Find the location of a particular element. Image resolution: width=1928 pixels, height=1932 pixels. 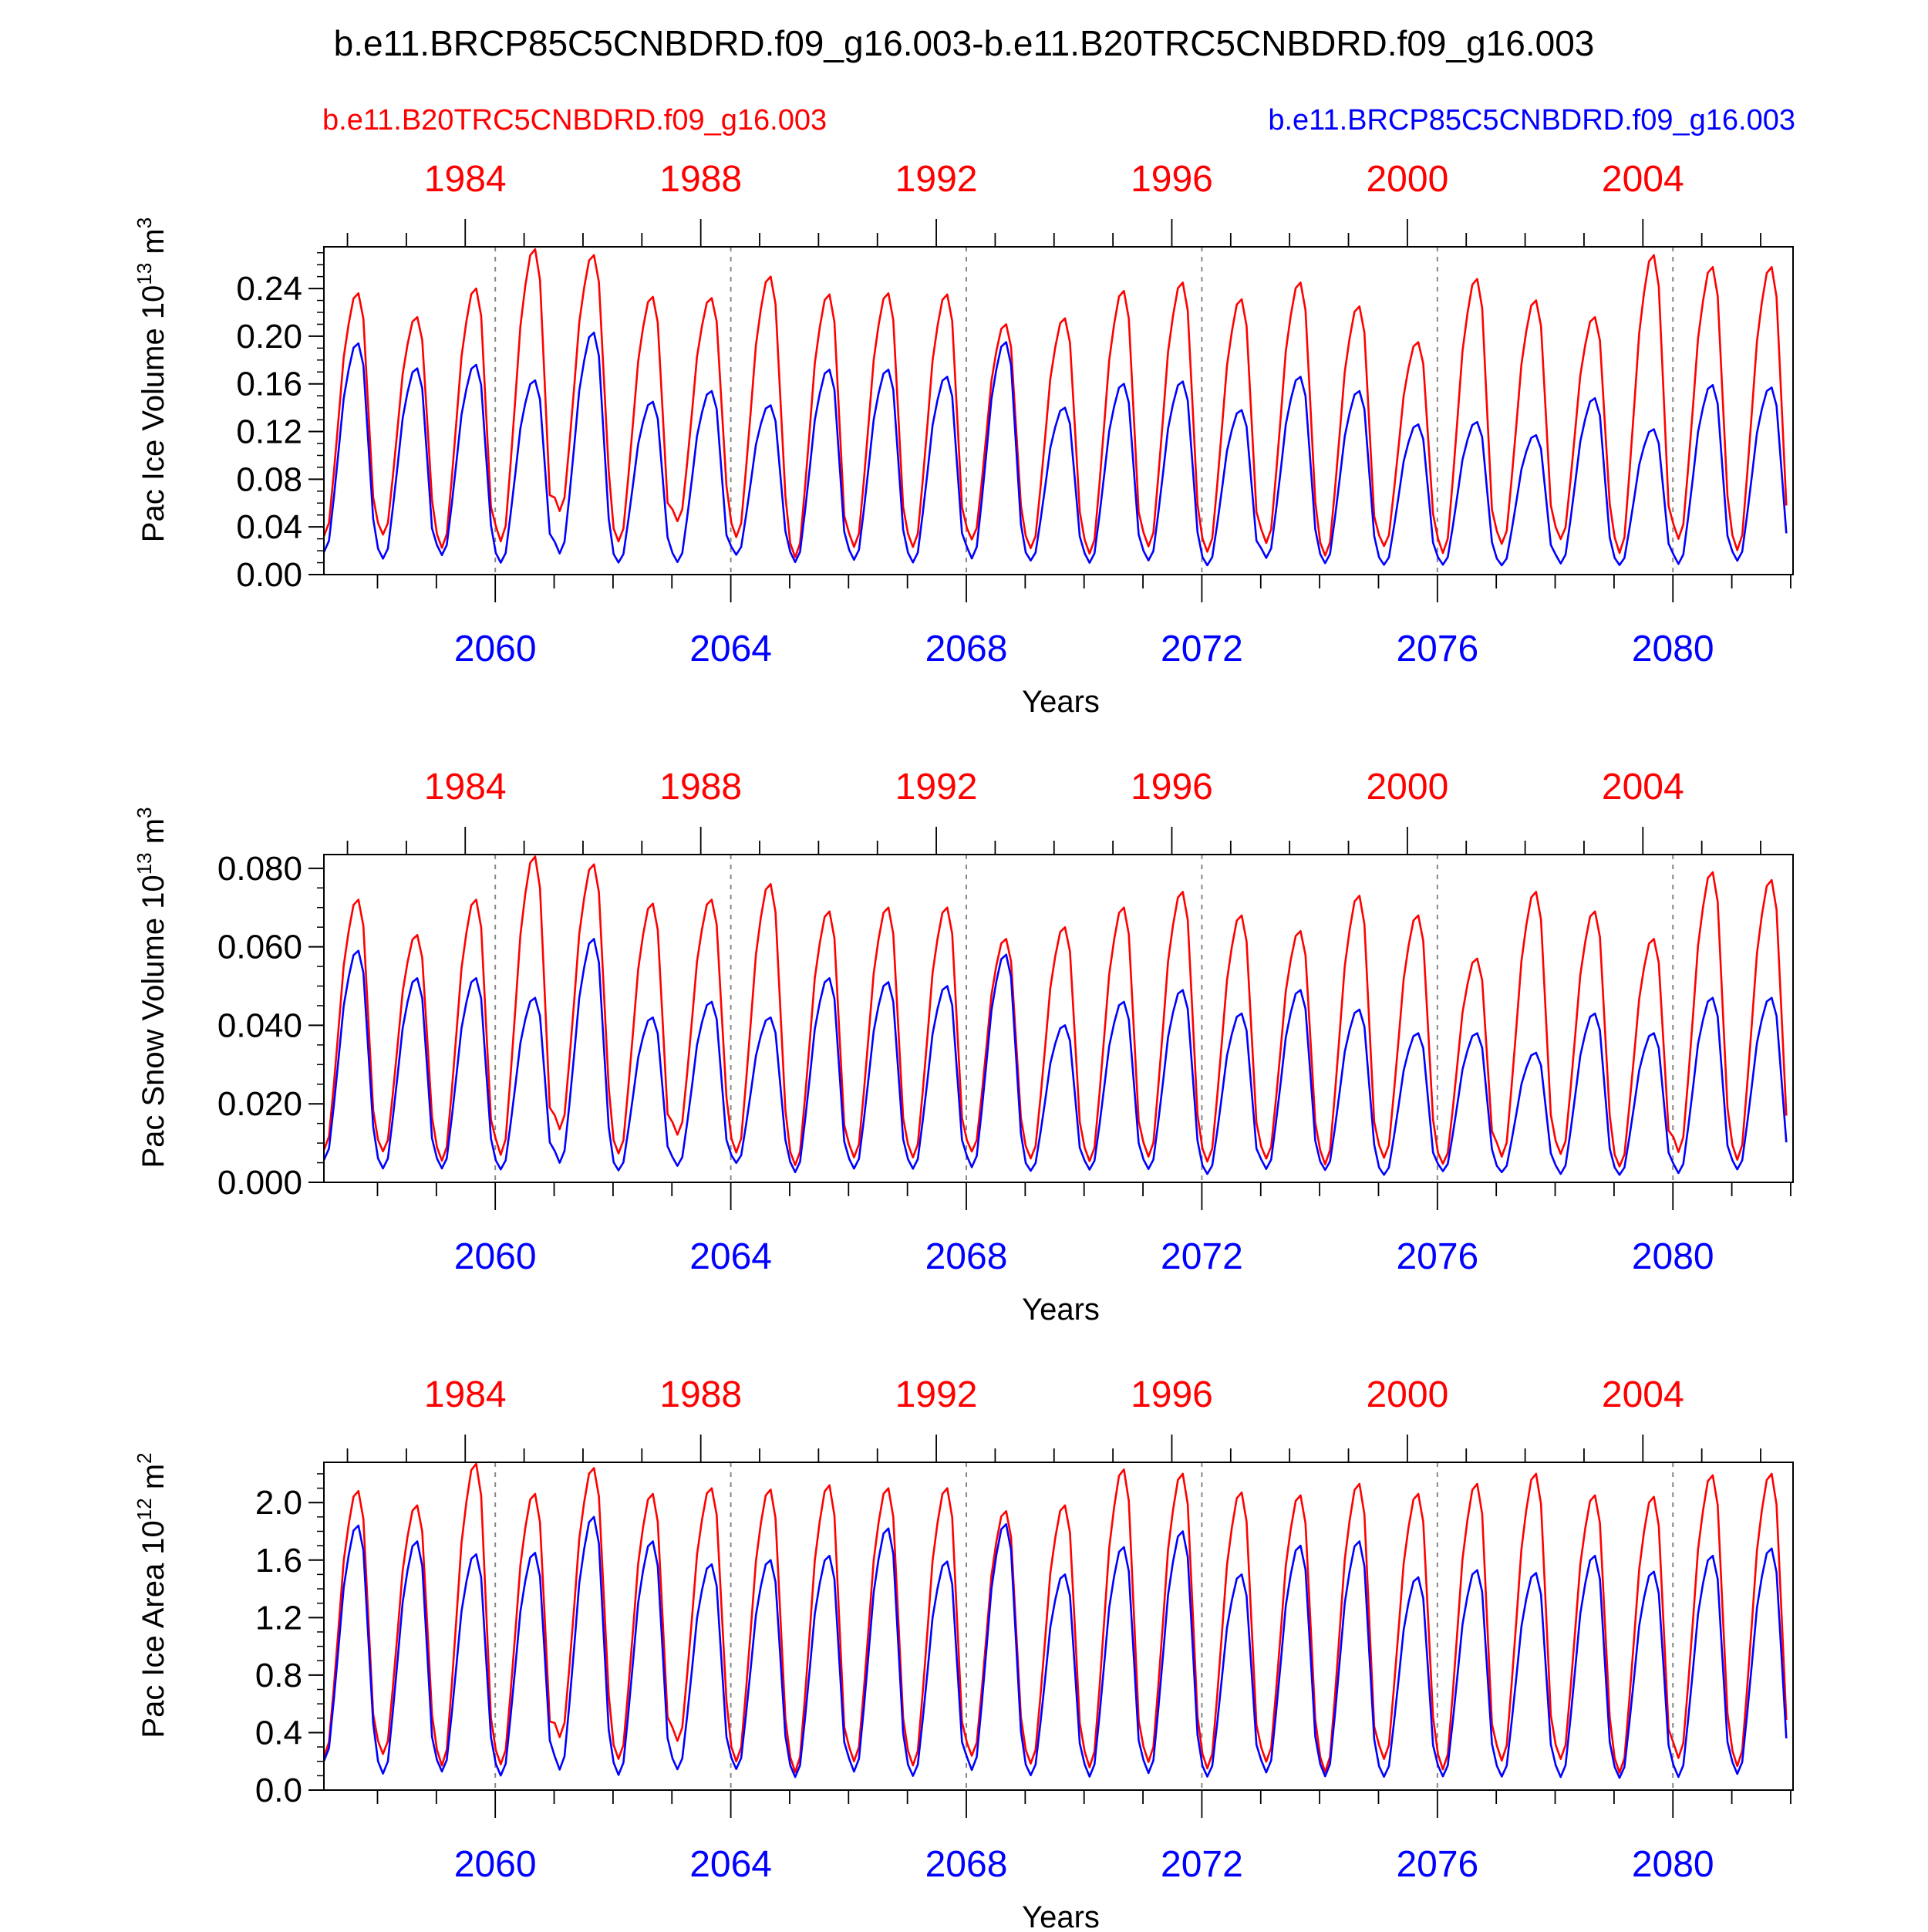

y-tick-label: 2.0 is located at coordinates (278, 1503).